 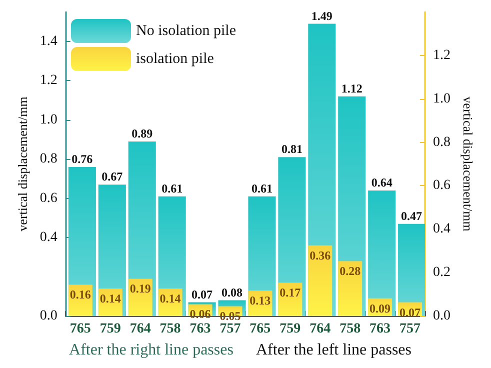 I want to click on y2-tick-label: 0.2, so click(x=441, y=272).